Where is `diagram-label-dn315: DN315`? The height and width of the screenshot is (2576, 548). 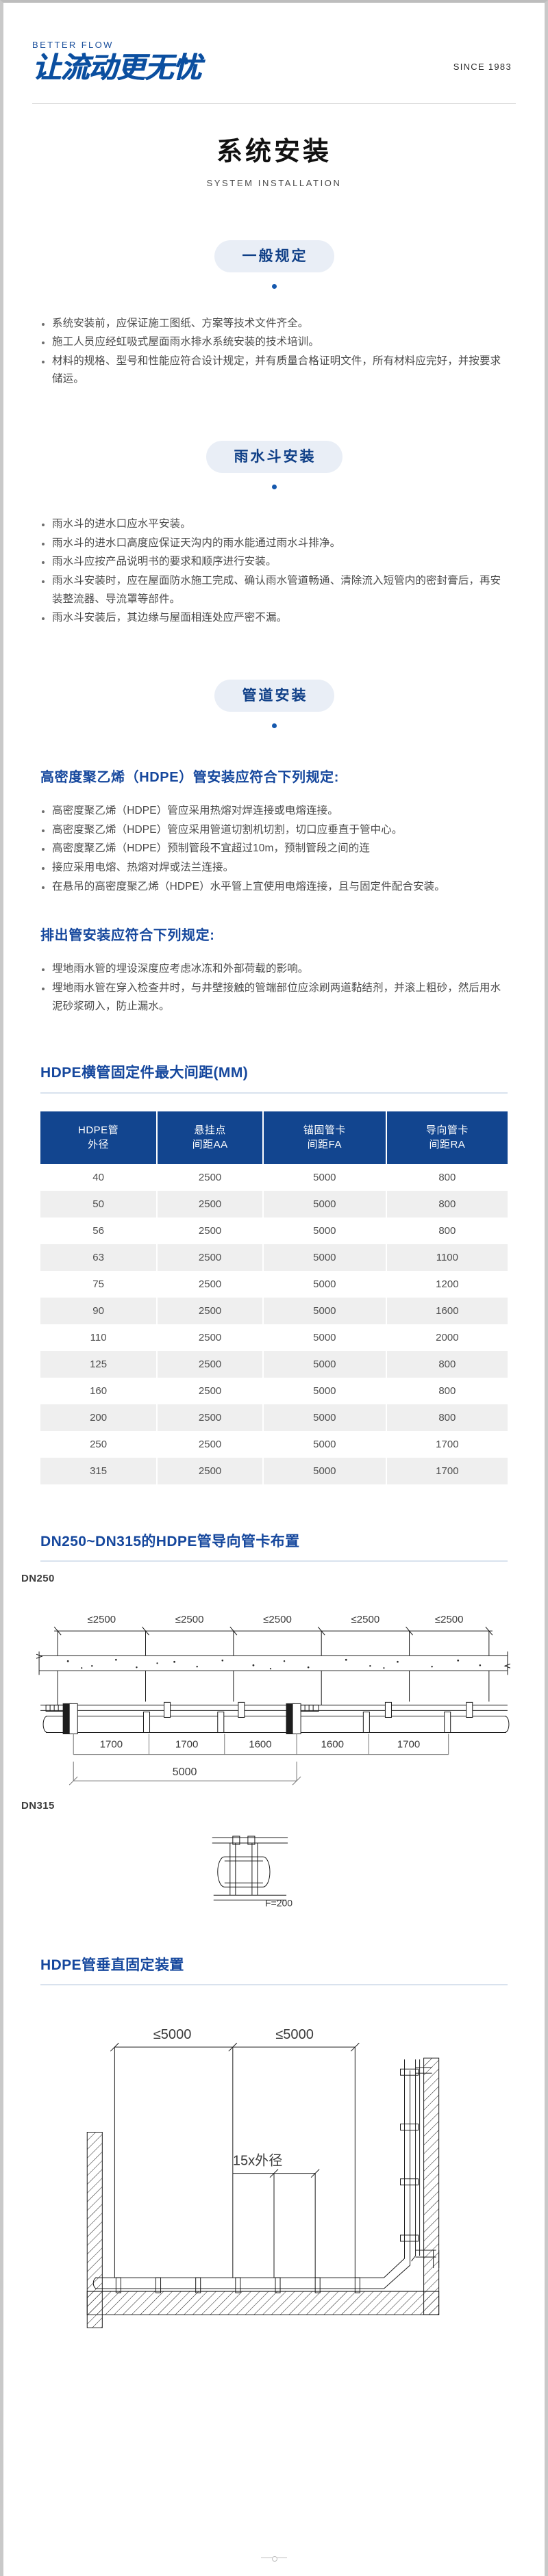
diagram-label-dn315: DN315 is located at coordinates (38, 1805).